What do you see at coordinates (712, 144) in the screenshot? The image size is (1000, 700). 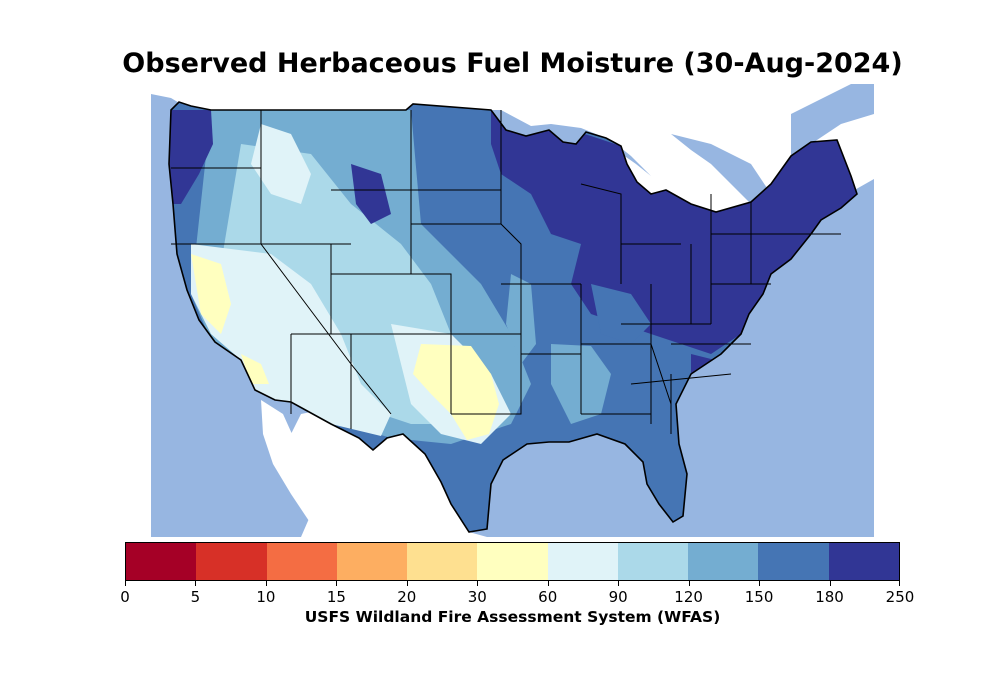 I see `great-lakes` at bounding box center [712, 144].